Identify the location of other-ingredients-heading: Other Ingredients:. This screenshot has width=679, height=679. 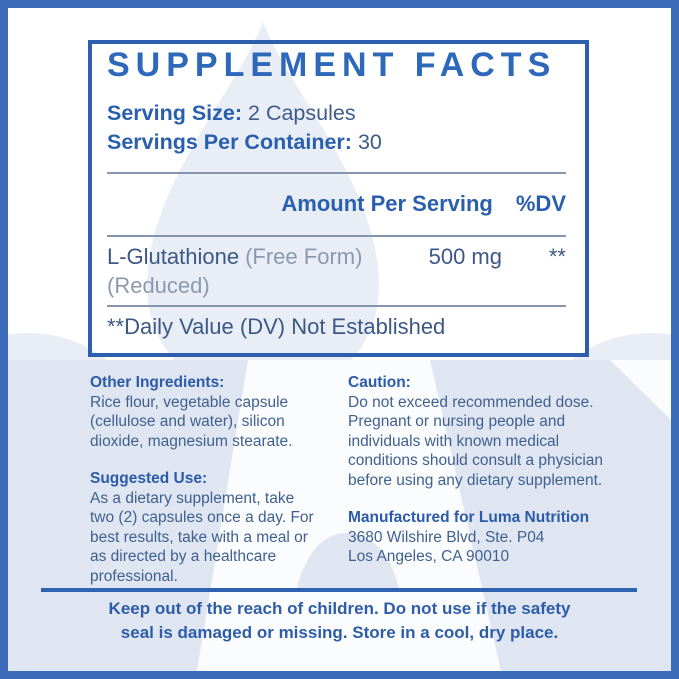
(157, 382).